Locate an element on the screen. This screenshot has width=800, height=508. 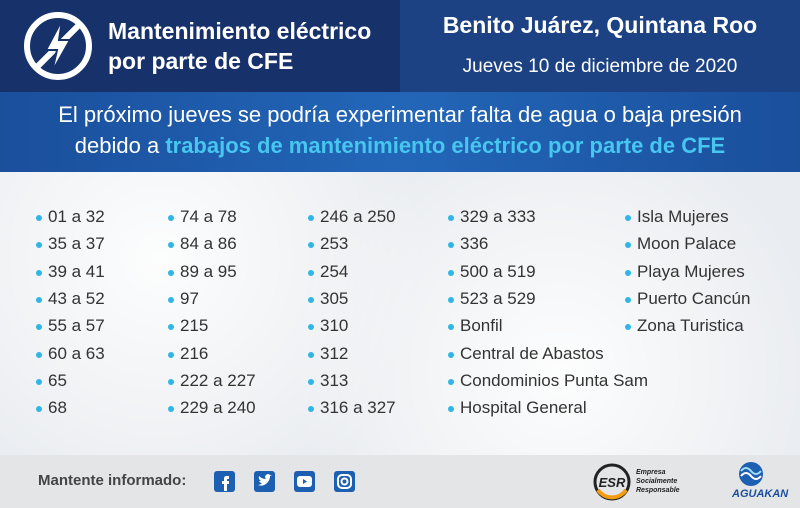
area-item: 74 a 78 is located at coordinates (208, 216).